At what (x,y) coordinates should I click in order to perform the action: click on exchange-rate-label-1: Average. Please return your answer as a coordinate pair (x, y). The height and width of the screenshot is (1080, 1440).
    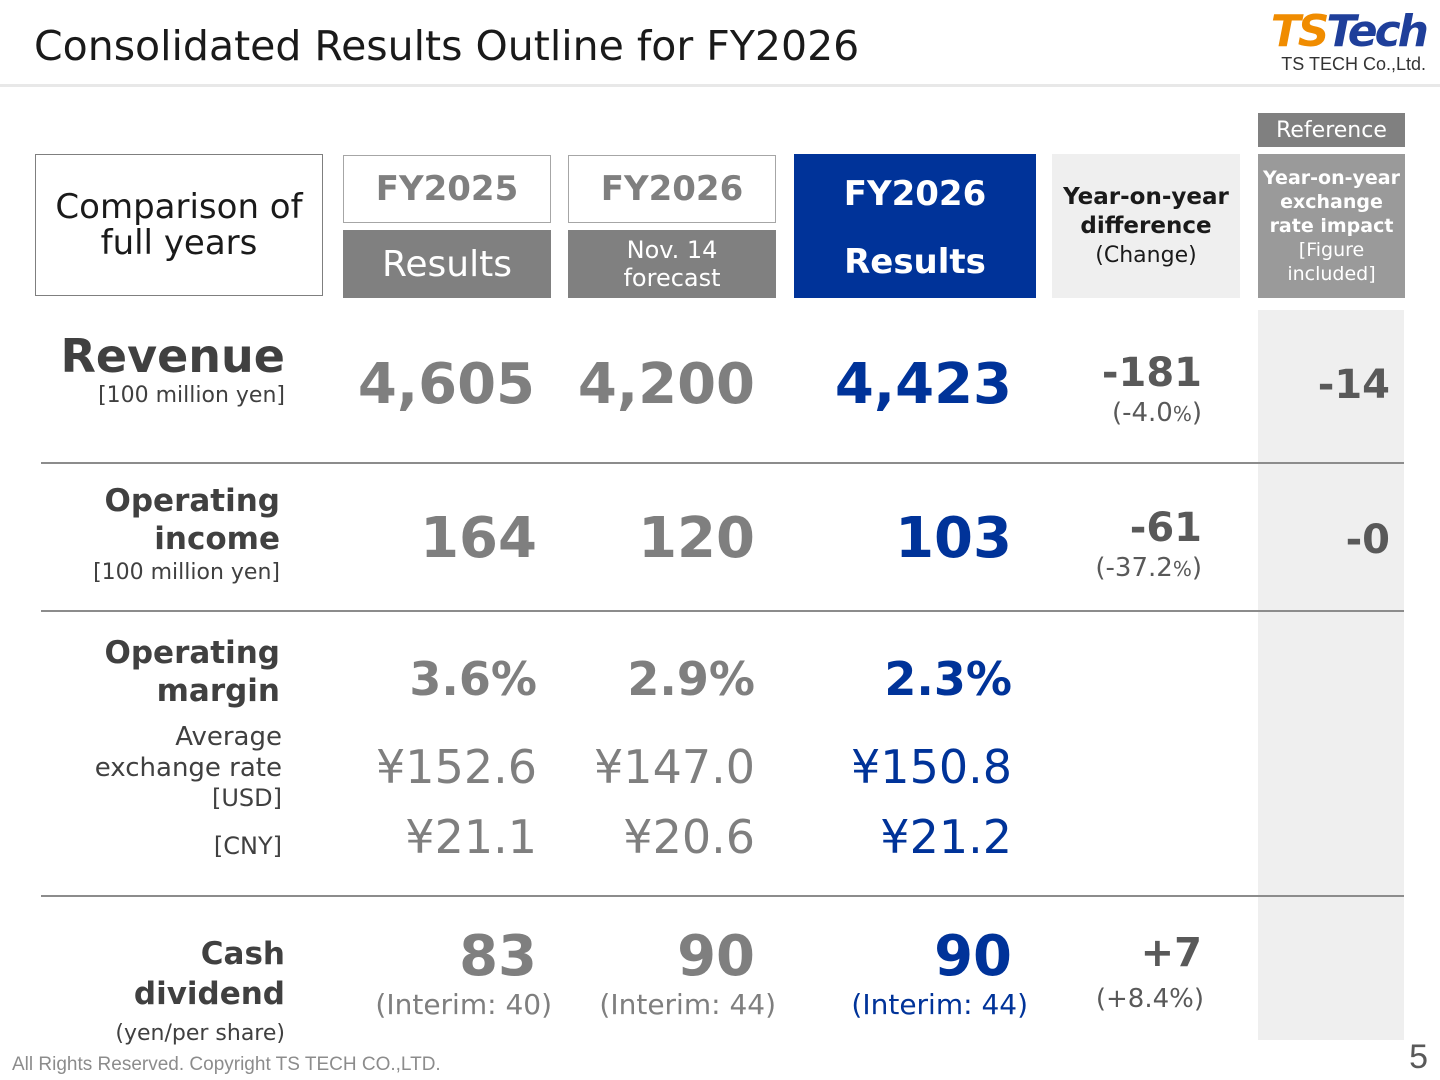
    Looking at the image, I should click on (228, 737).